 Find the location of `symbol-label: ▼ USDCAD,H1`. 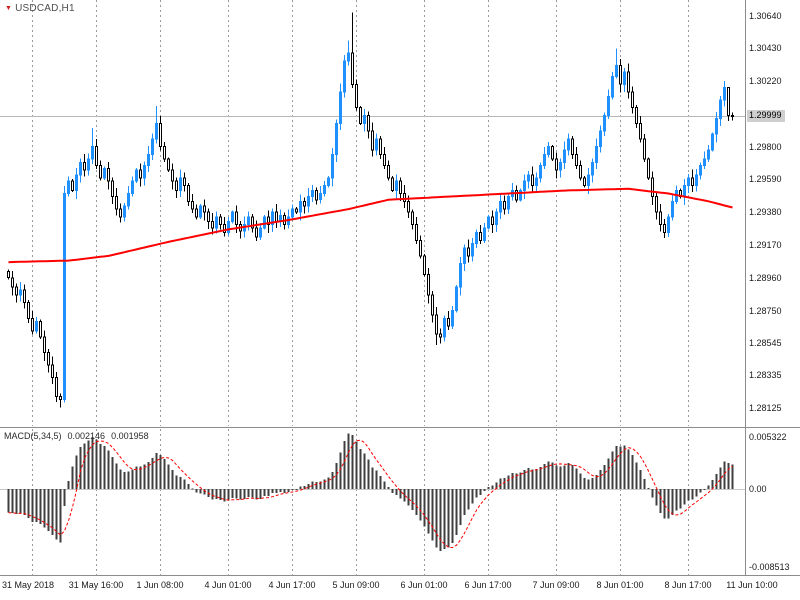

symbol-label: ▼ USDCAD,H1 is located at coordinates (40, 8).